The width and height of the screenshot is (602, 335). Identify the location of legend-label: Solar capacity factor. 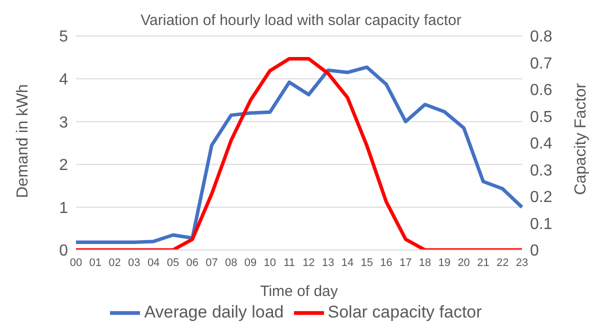
(405, 312).